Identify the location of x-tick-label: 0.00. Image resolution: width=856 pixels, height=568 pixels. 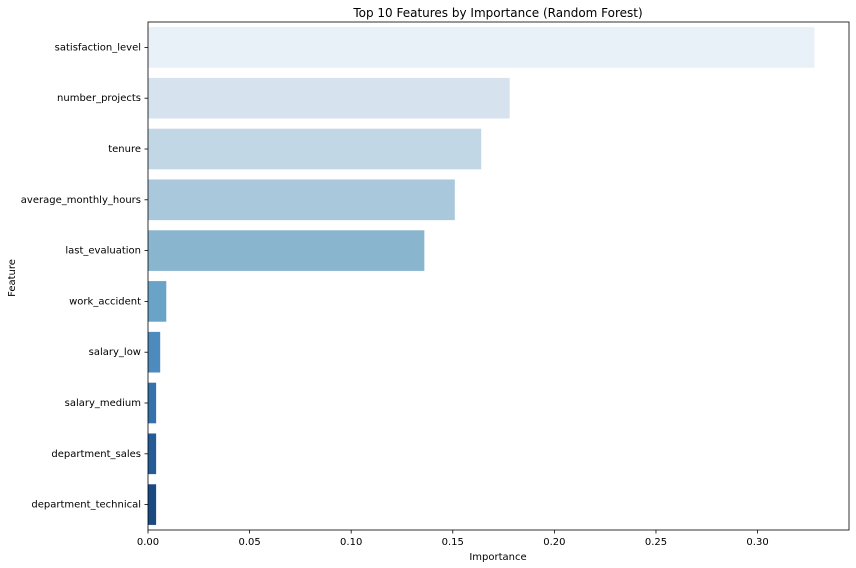
(148, 542).